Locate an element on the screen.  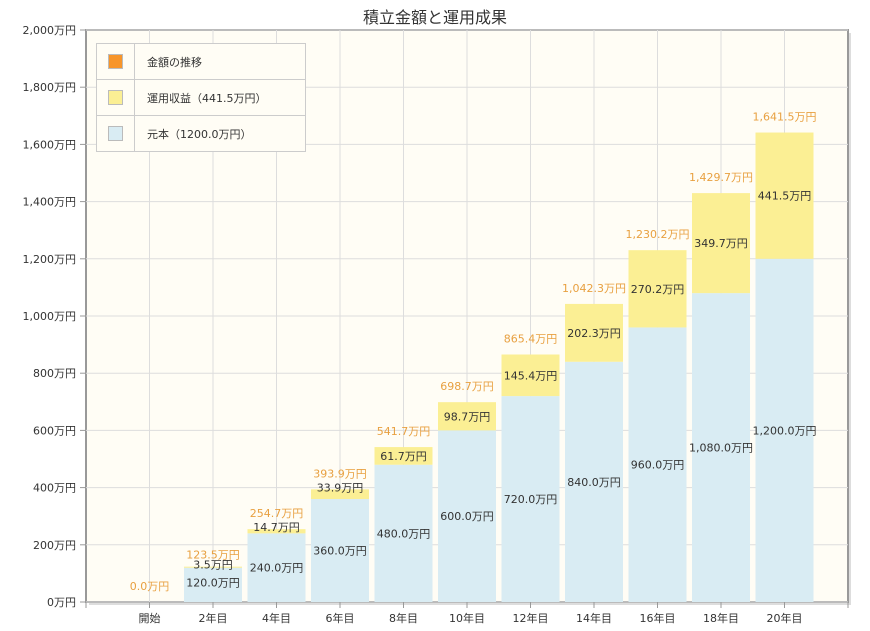
y-tick-label: 0万円 is located at coordinates (61, 602).